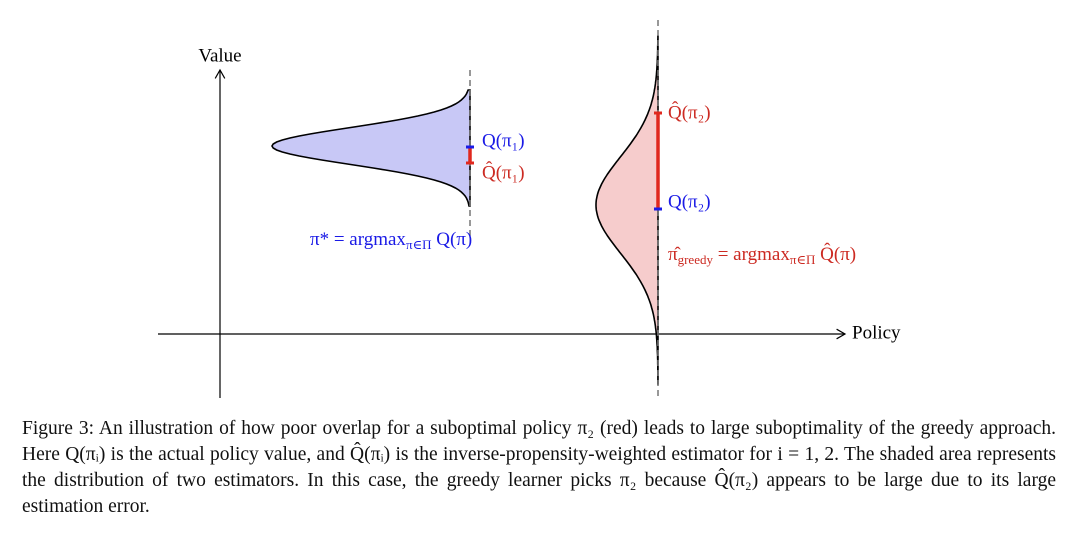 The image size is (1080, 548). What do you see at coordinates (689, 113) in the screenshot?
I see `label: Q̂(π₂)` at bounding box center [689, 113].